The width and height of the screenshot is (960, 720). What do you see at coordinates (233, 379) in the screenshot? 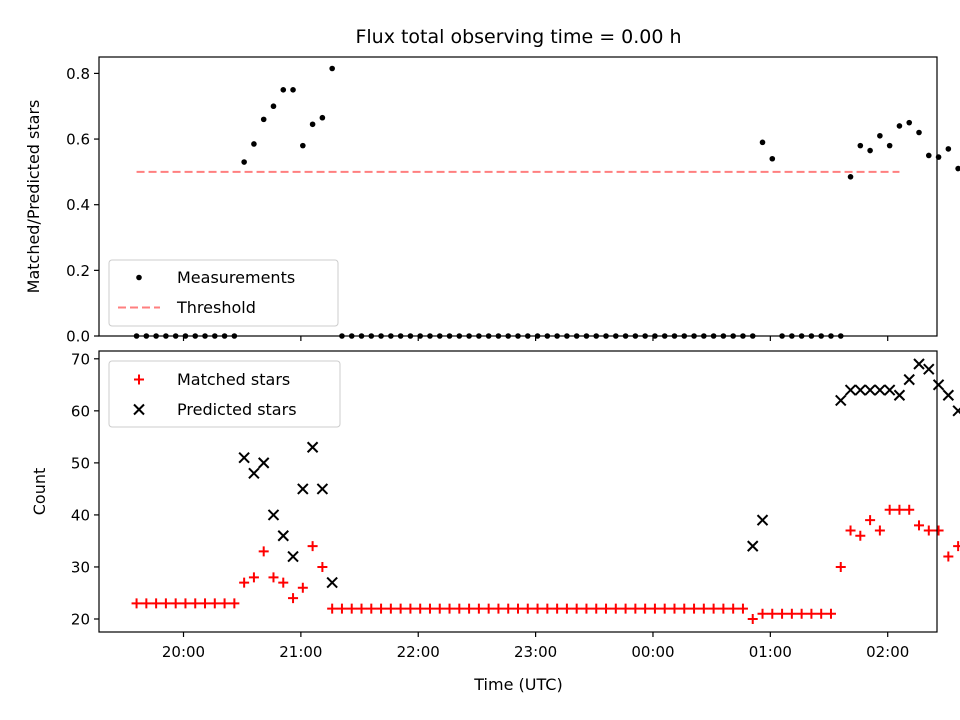
I see `legend-matched-label: Matched stars` at bounding box center [233, 379].